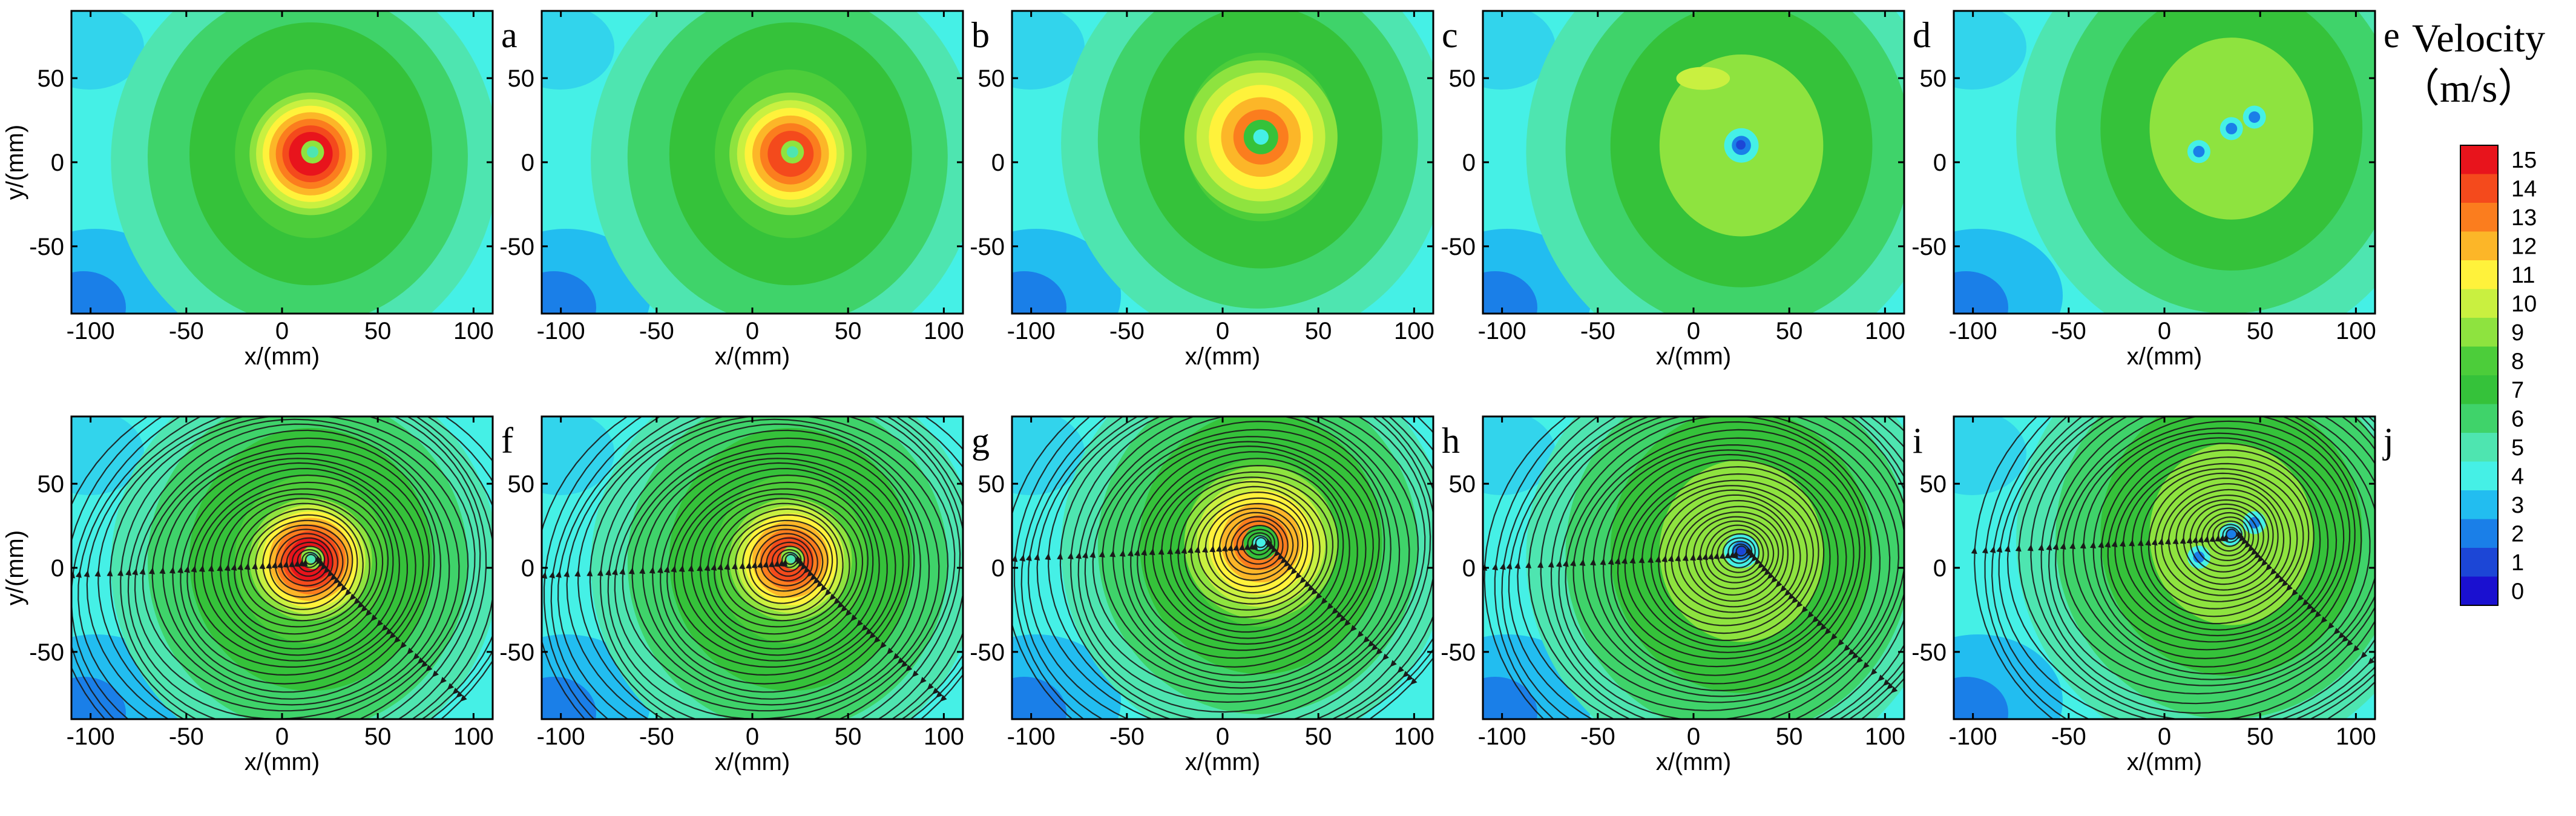 Image resolution: width=2576 pixels, height=816 pixels. I want to click on legend-tick-label: 12, so click(2524, 246).